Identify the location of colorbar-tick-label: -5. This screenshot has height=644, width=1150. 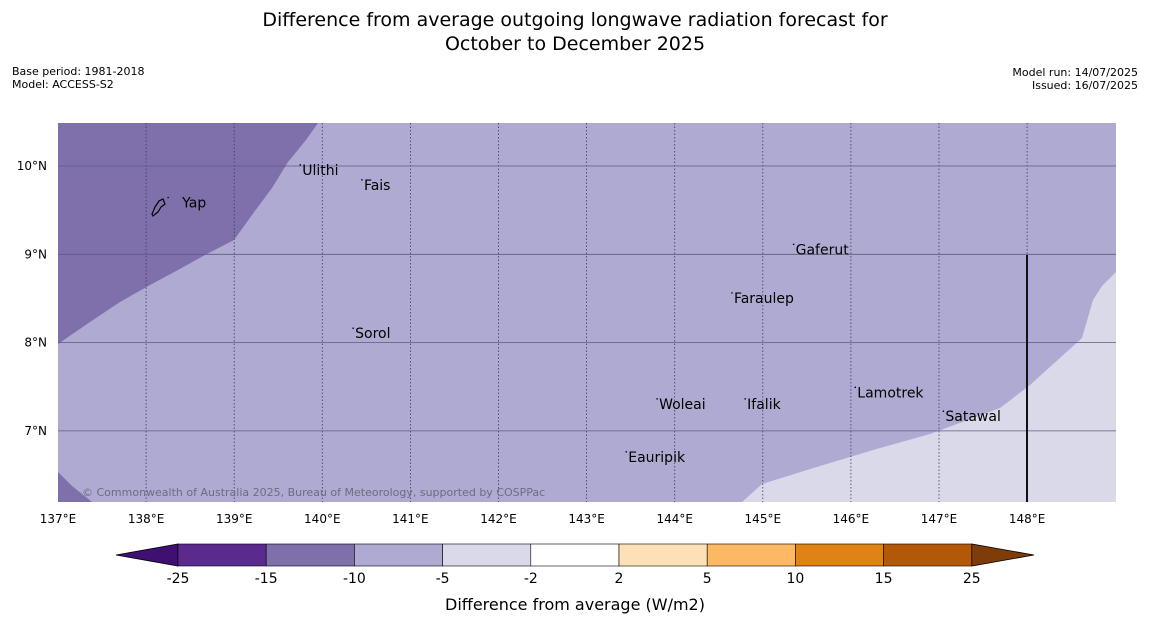
(443, 579).